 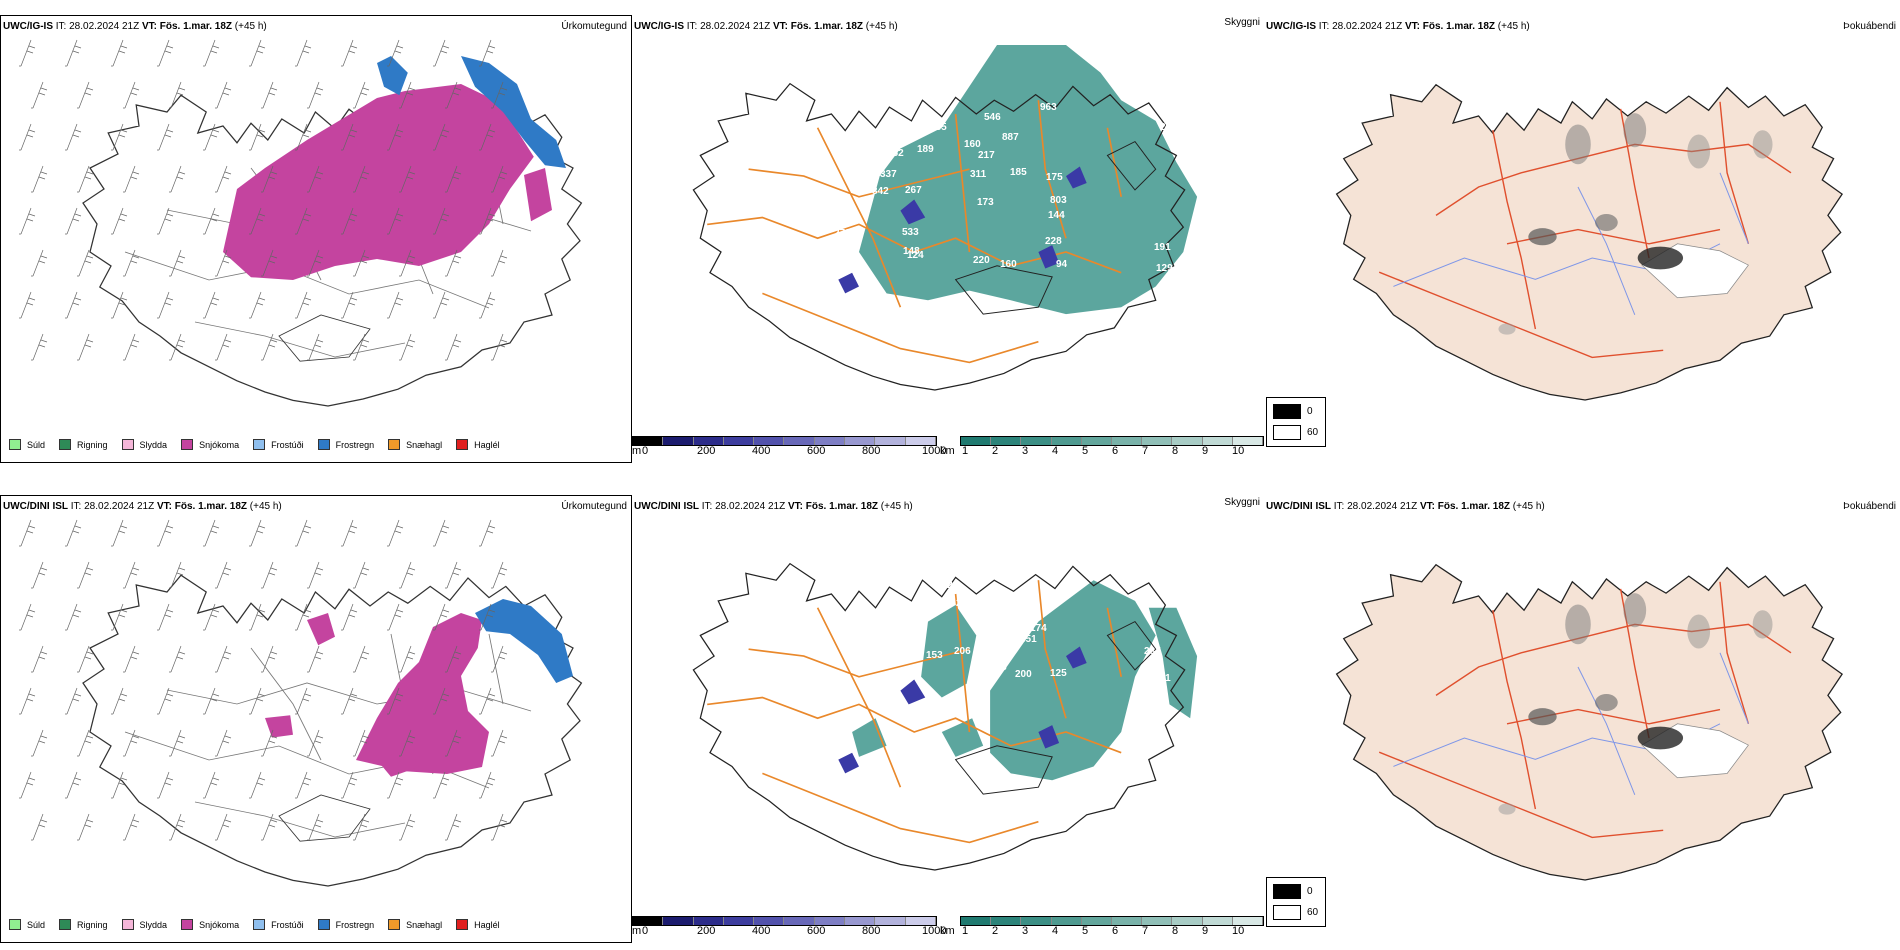 What do you see at coordinates (666, 506) in the screenshot?
I see `model-name: UWC/DINI ISL` at bounding box center [666, 506].